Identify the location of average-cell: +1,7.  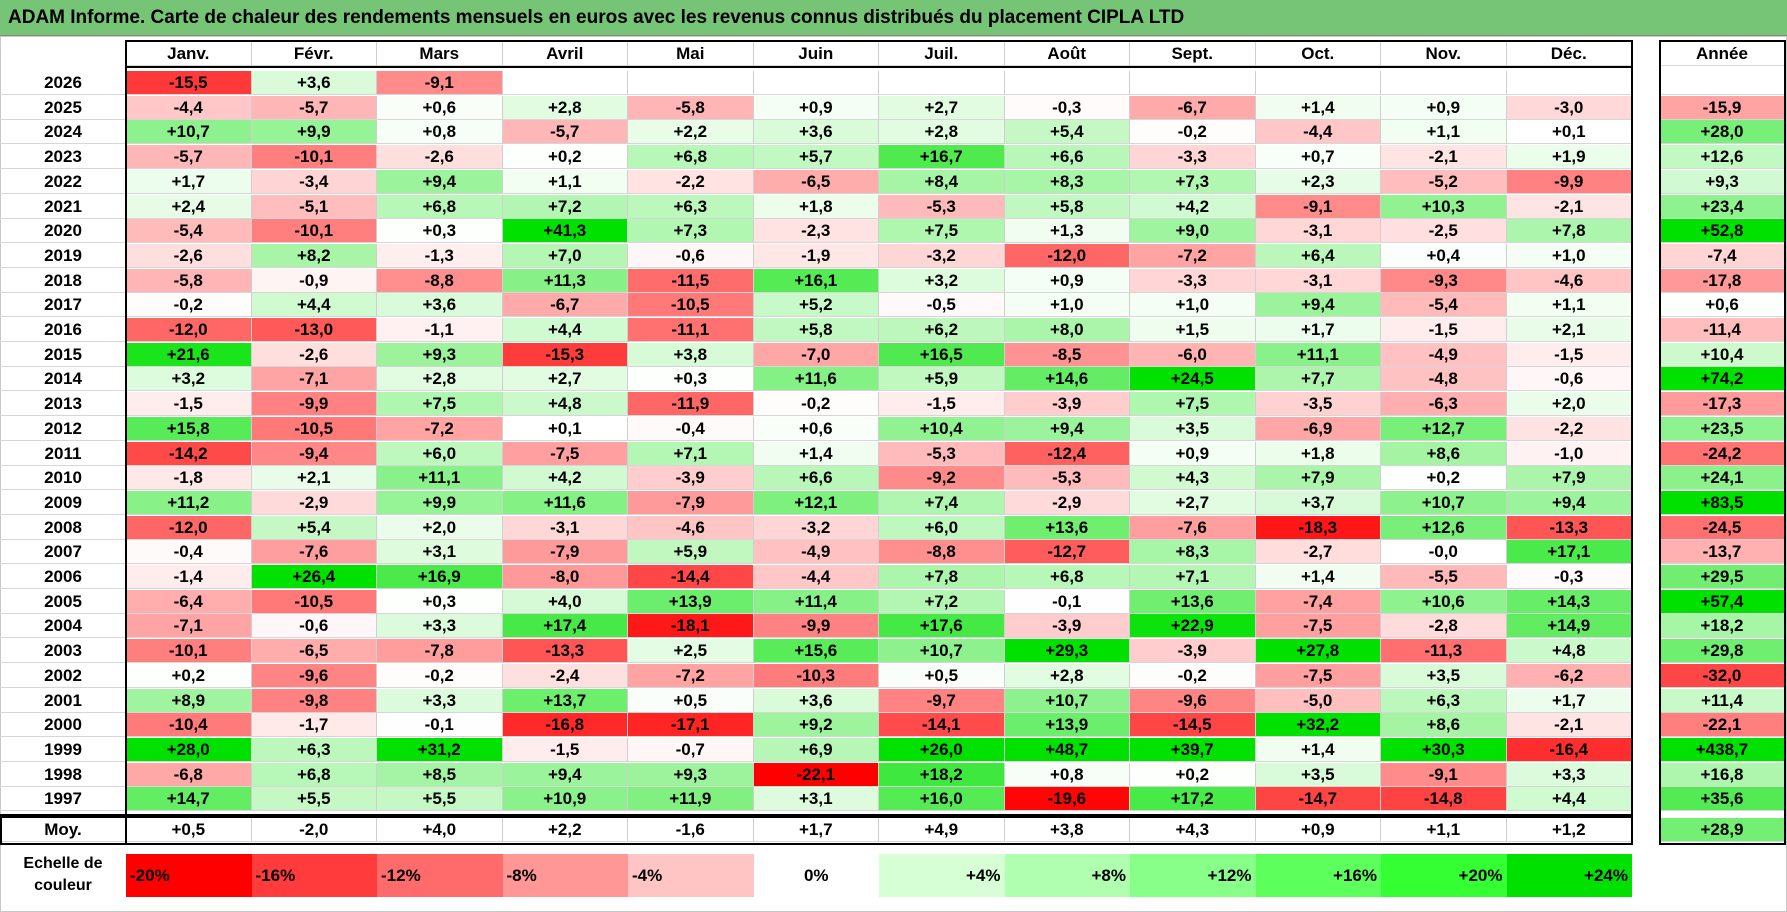
(816, 830).